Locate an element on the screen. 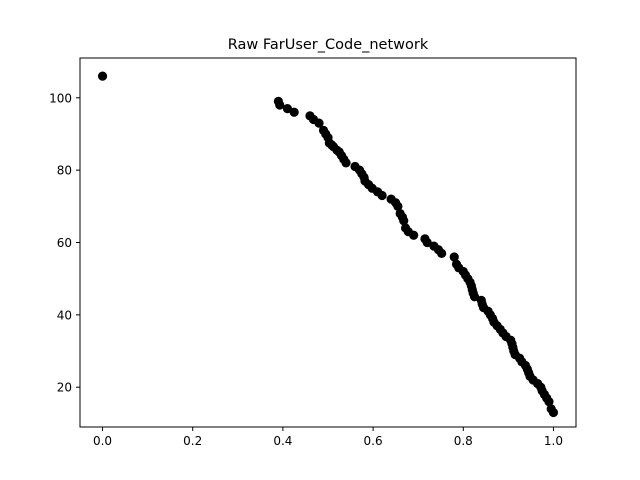  y-tick-label: 60 is located at coordinates (64, 243).